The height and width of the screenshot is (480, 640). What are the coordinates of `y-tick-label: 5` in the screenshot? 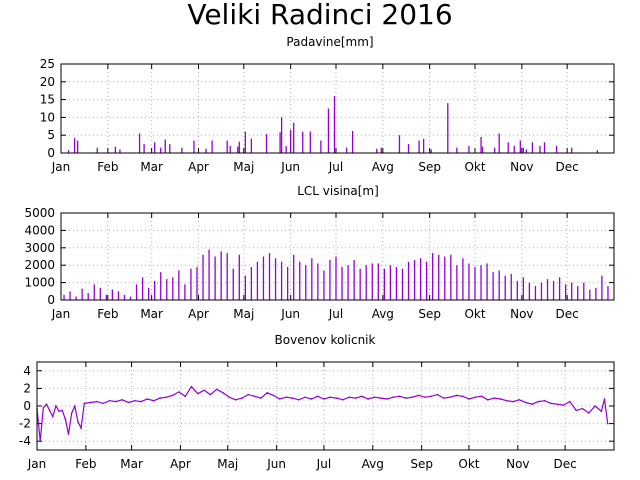 It's located at (51, 135).